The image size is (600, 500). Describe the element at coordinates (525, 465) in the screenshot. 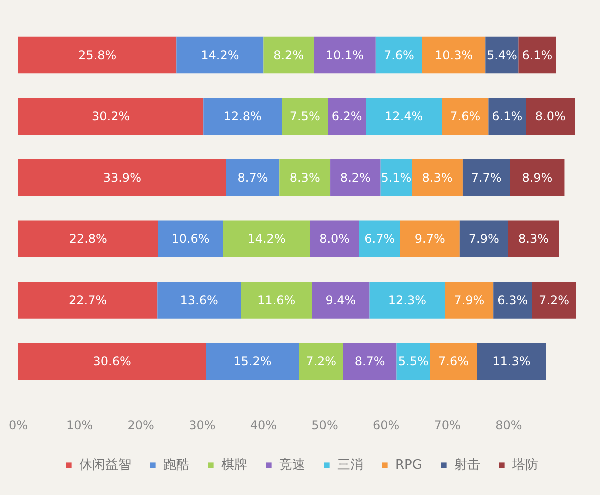

I see `legend-label: 塔防` at that location.